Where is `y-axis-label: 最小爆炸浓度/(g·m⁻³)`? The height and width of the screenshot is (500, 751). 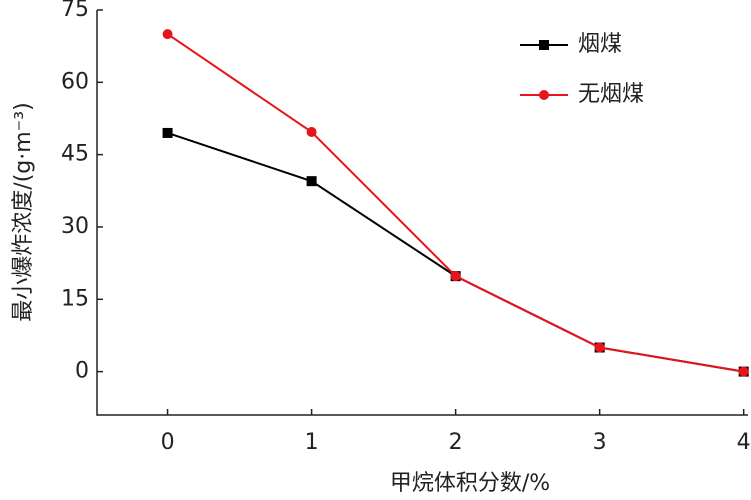
y-axis-label: 最小爆炸浓度/(g·m⁻³) is located at coordinates (23, 211).